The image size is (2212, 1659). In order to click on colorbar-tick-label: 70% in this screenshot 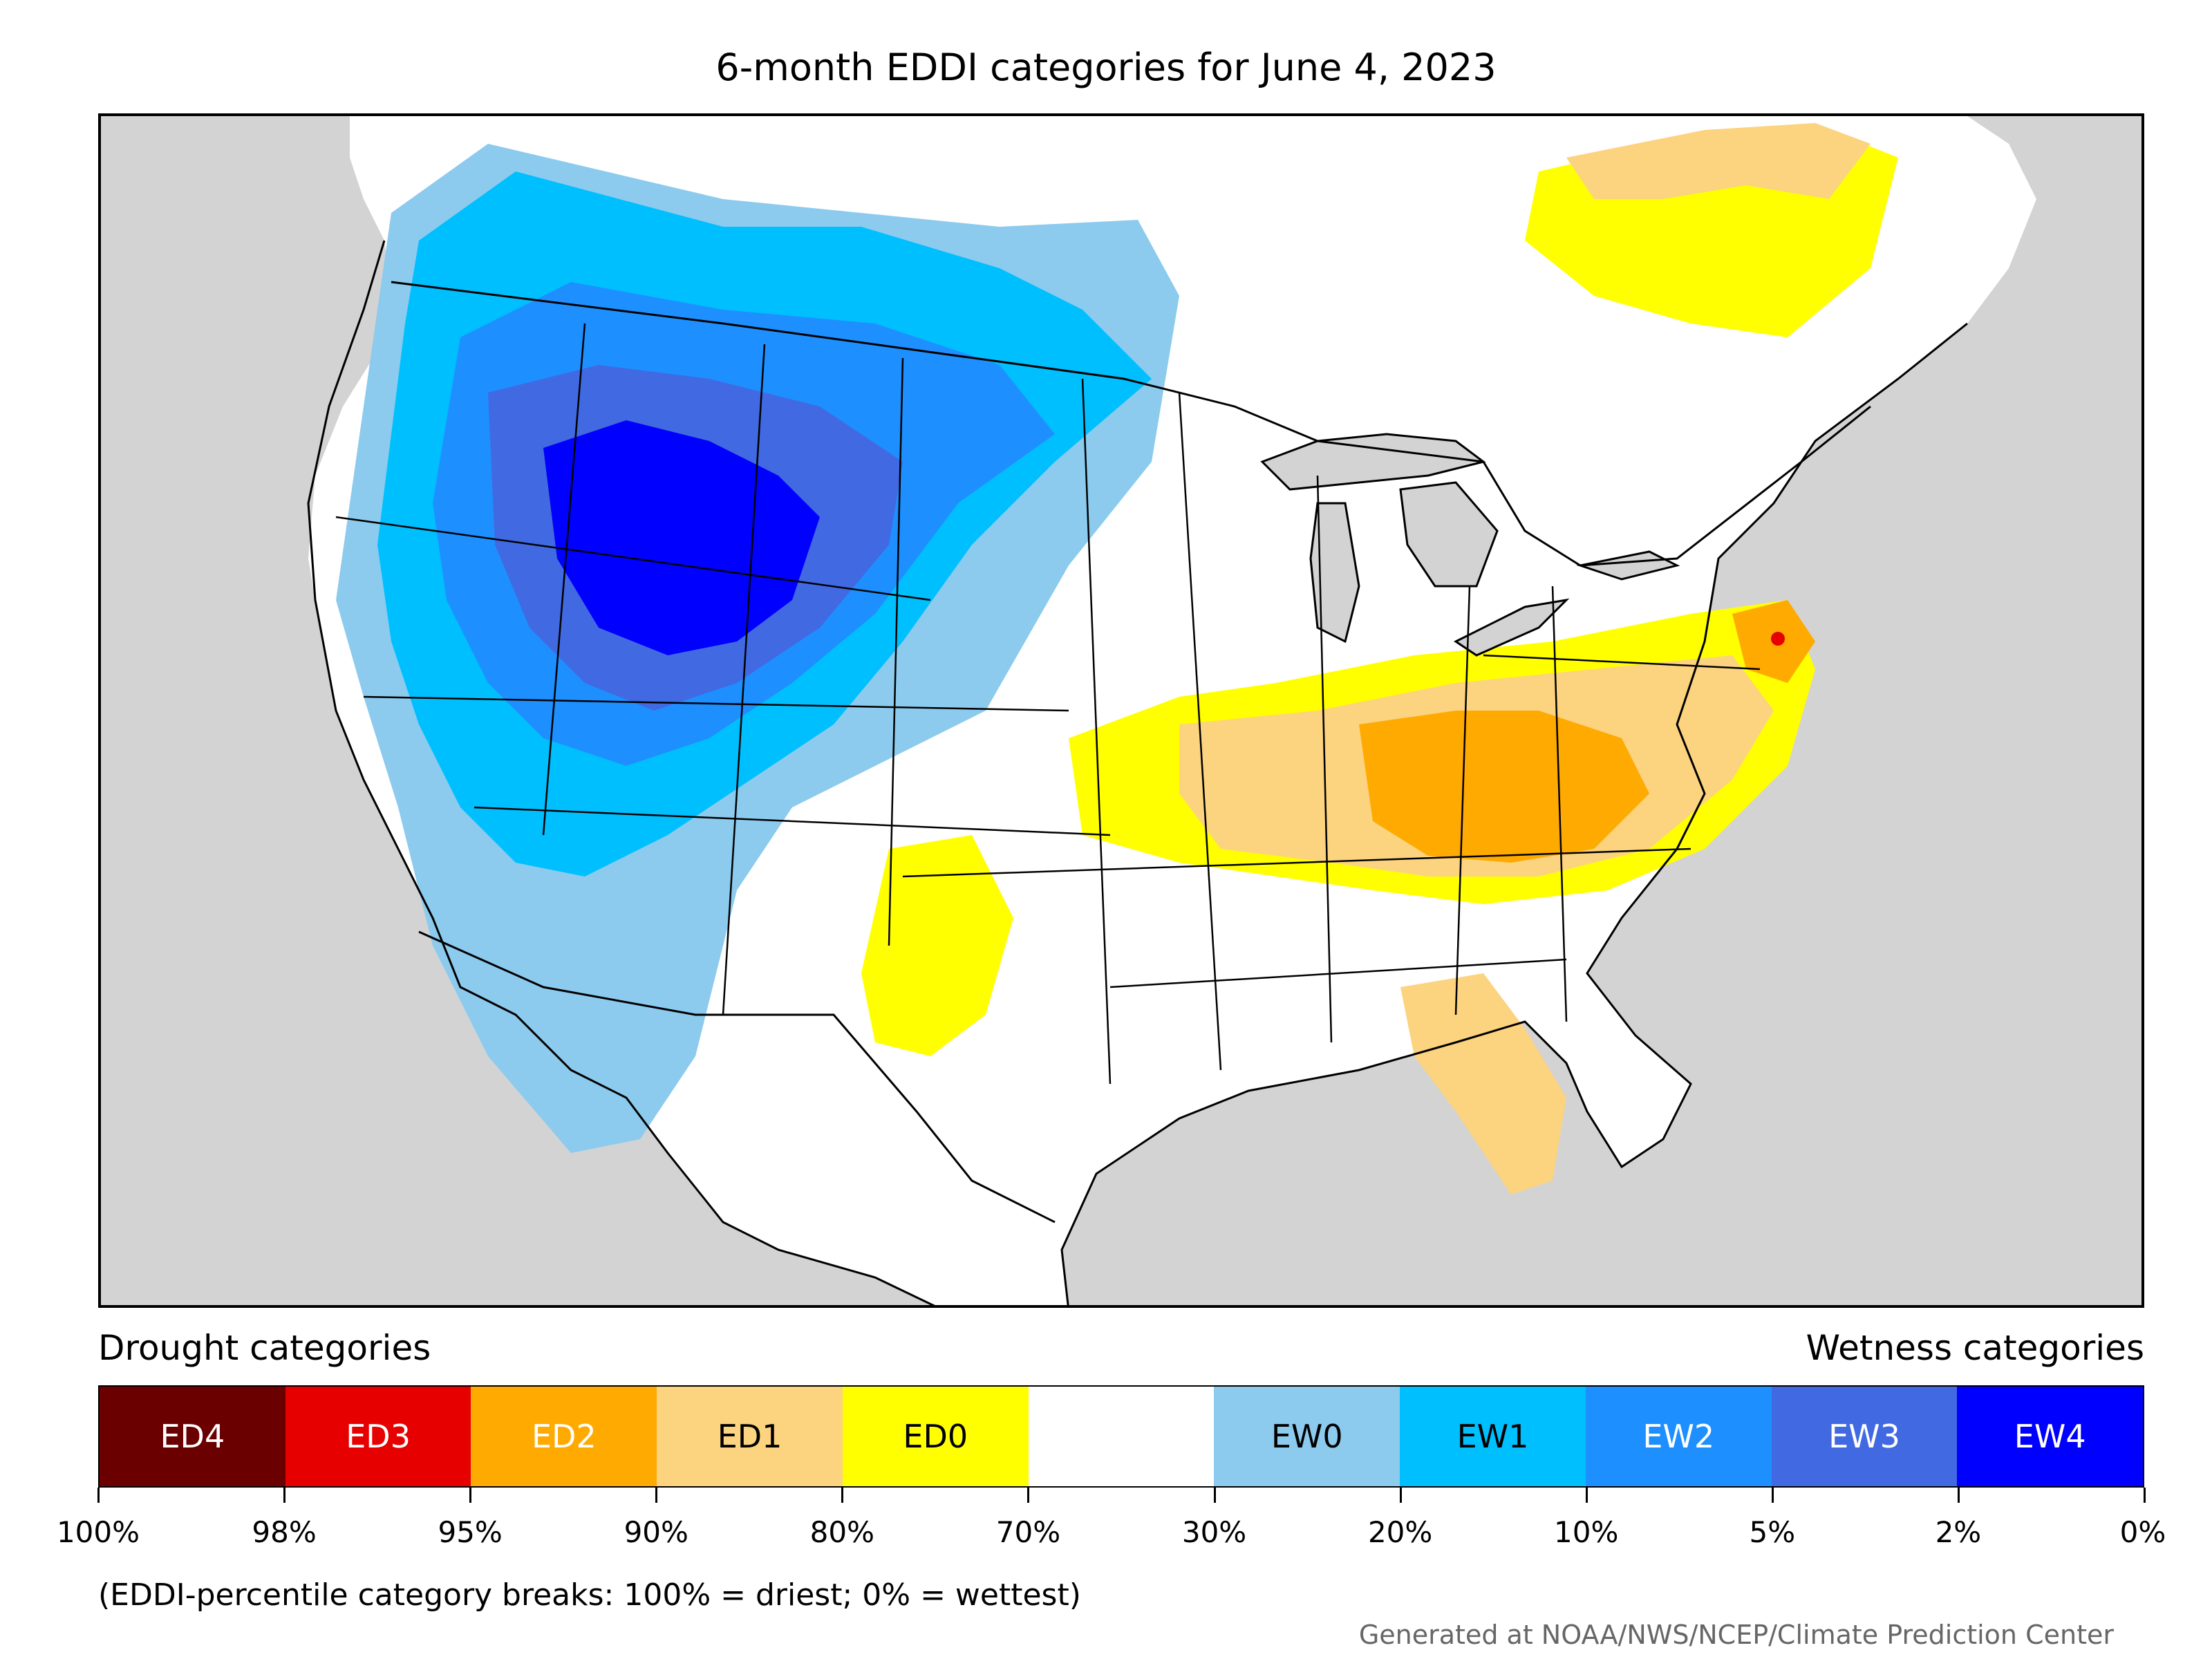, I will do `click(1028, 1532)`.